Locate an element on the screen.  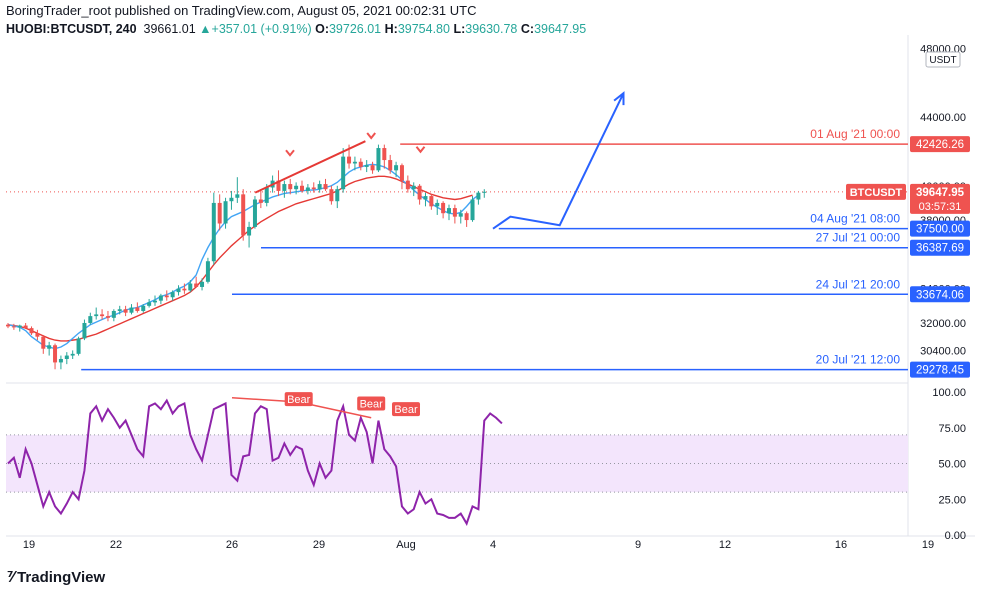
rsi-tick-label: 0.00 is located at coordinates (955, 536).